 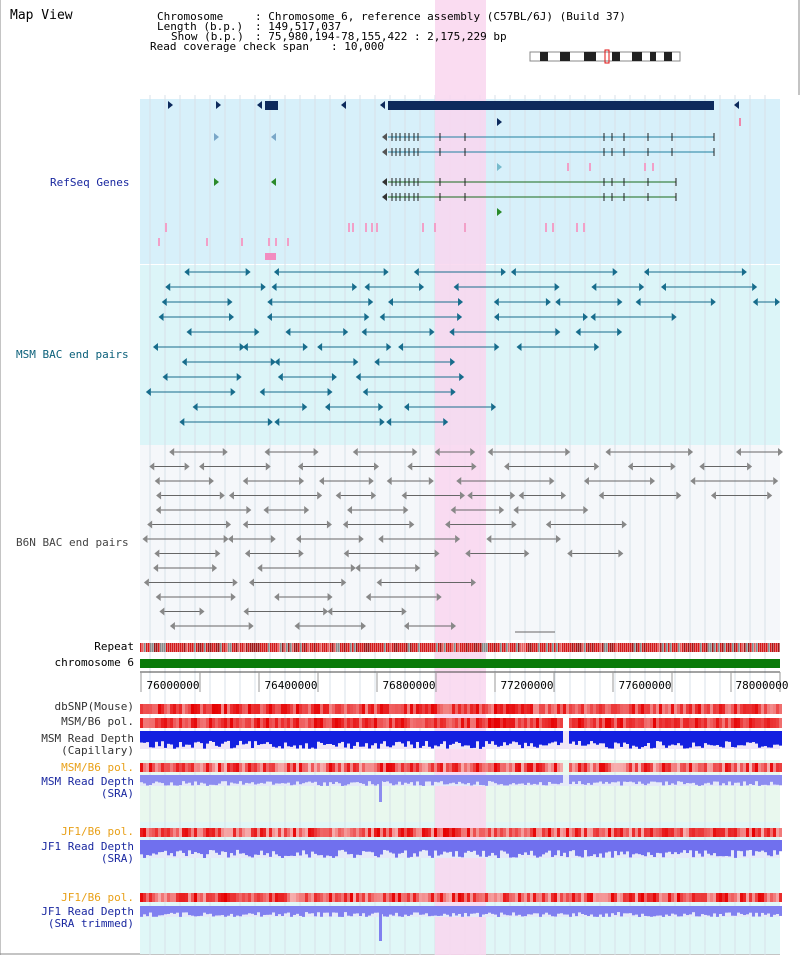 What do you see at coordinates (87, 846) in the screenshot?
I see `jf1-read-depth-sra-label: JF1 Read Depth` at bounding box center [87, 846].